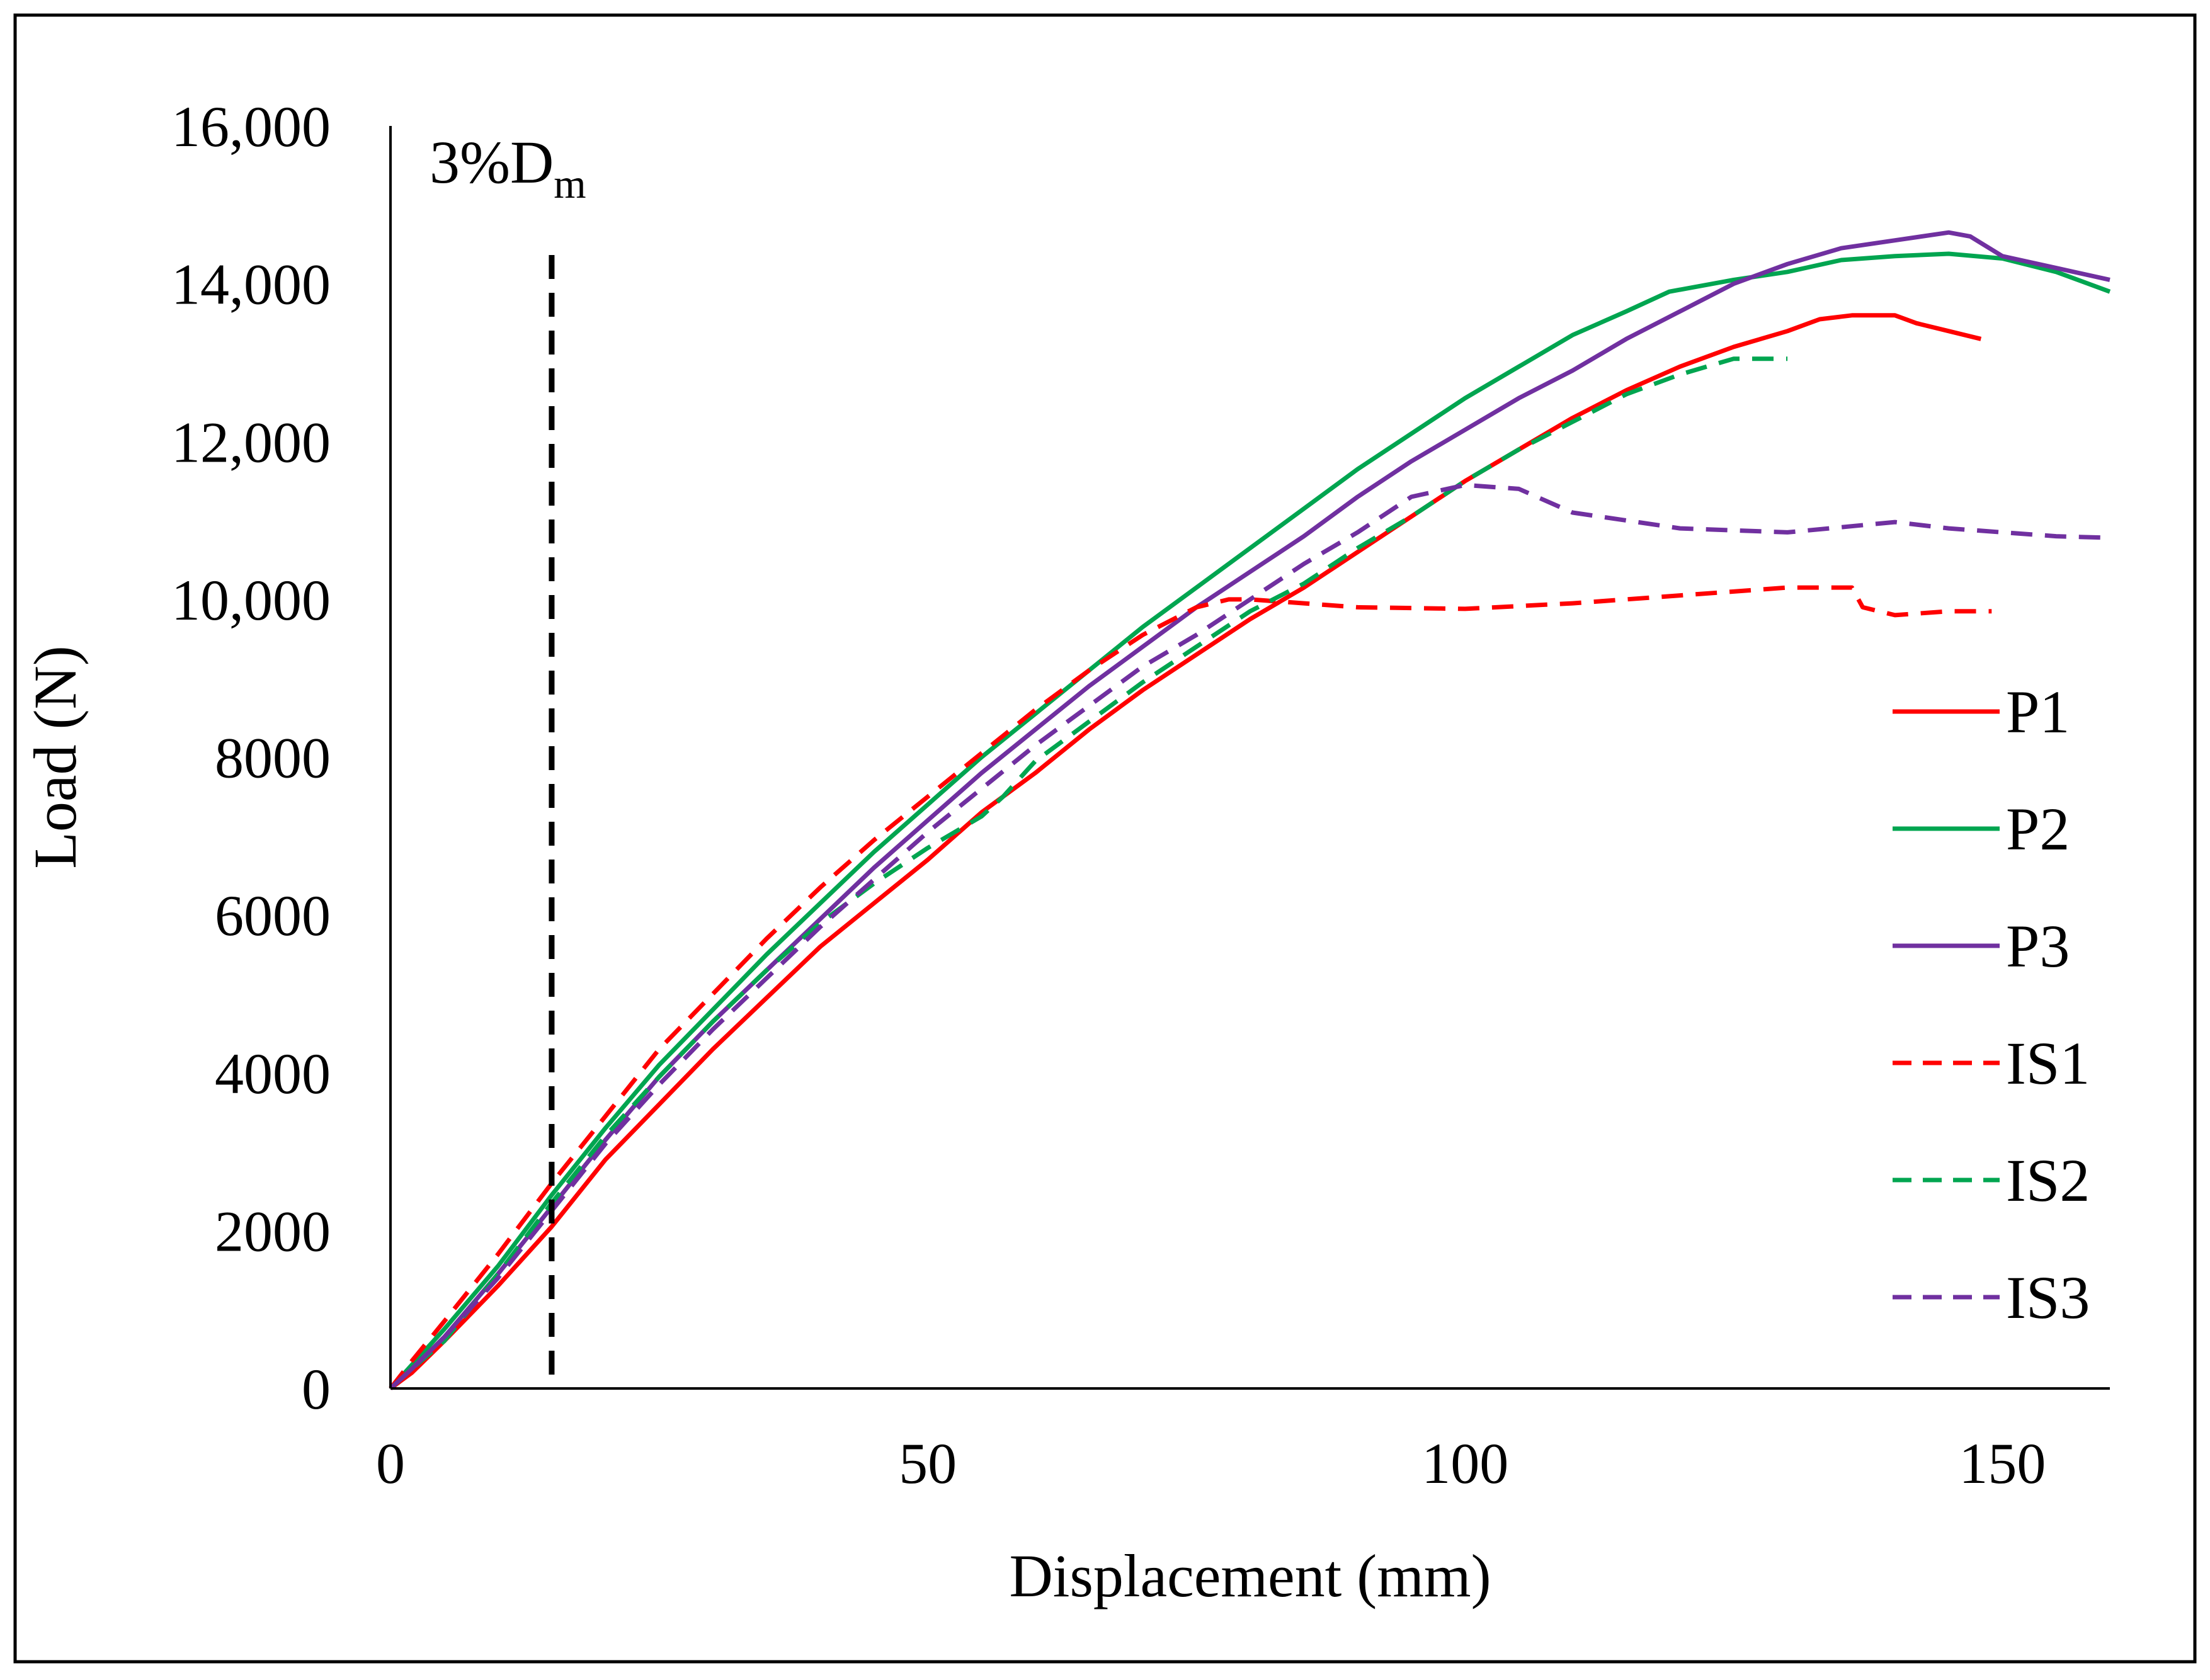 This screenshot has width=2210, height=1680. Describe the element at coordinates (2048, 1297) in the screenshot. I see `legend-label-is3: IS3` at that location.